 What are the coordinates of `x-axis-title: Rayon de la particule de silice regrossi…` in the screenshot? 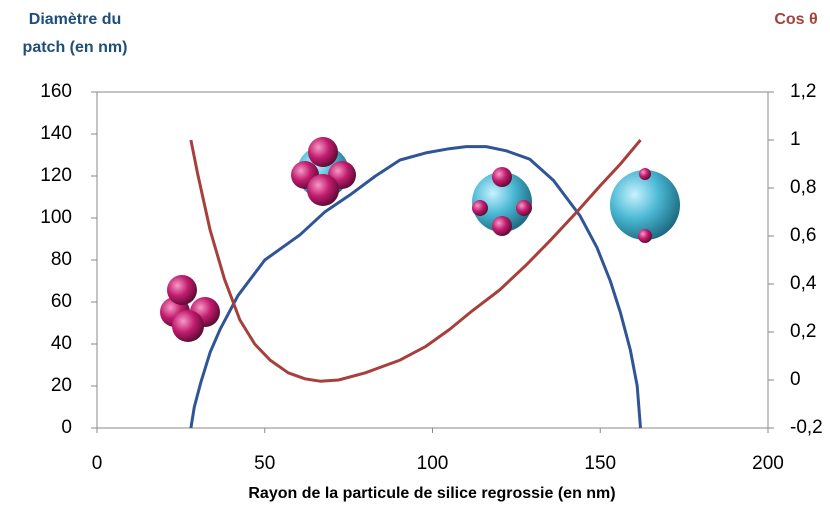 It's located at (431, 493).